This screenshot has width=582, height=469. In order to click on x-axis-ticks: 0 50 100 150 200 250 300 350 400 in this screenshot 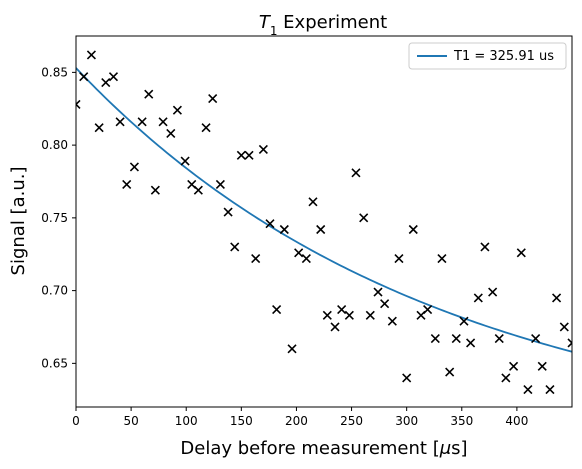, I will do `click(300, 417)`.